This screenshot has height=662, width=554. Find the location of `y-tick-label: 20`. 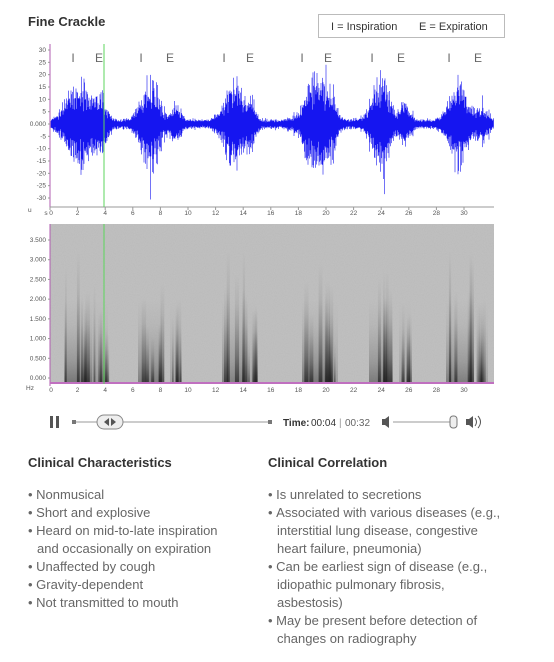

y-tick-label: 20 is located at coordinates (43, 75).